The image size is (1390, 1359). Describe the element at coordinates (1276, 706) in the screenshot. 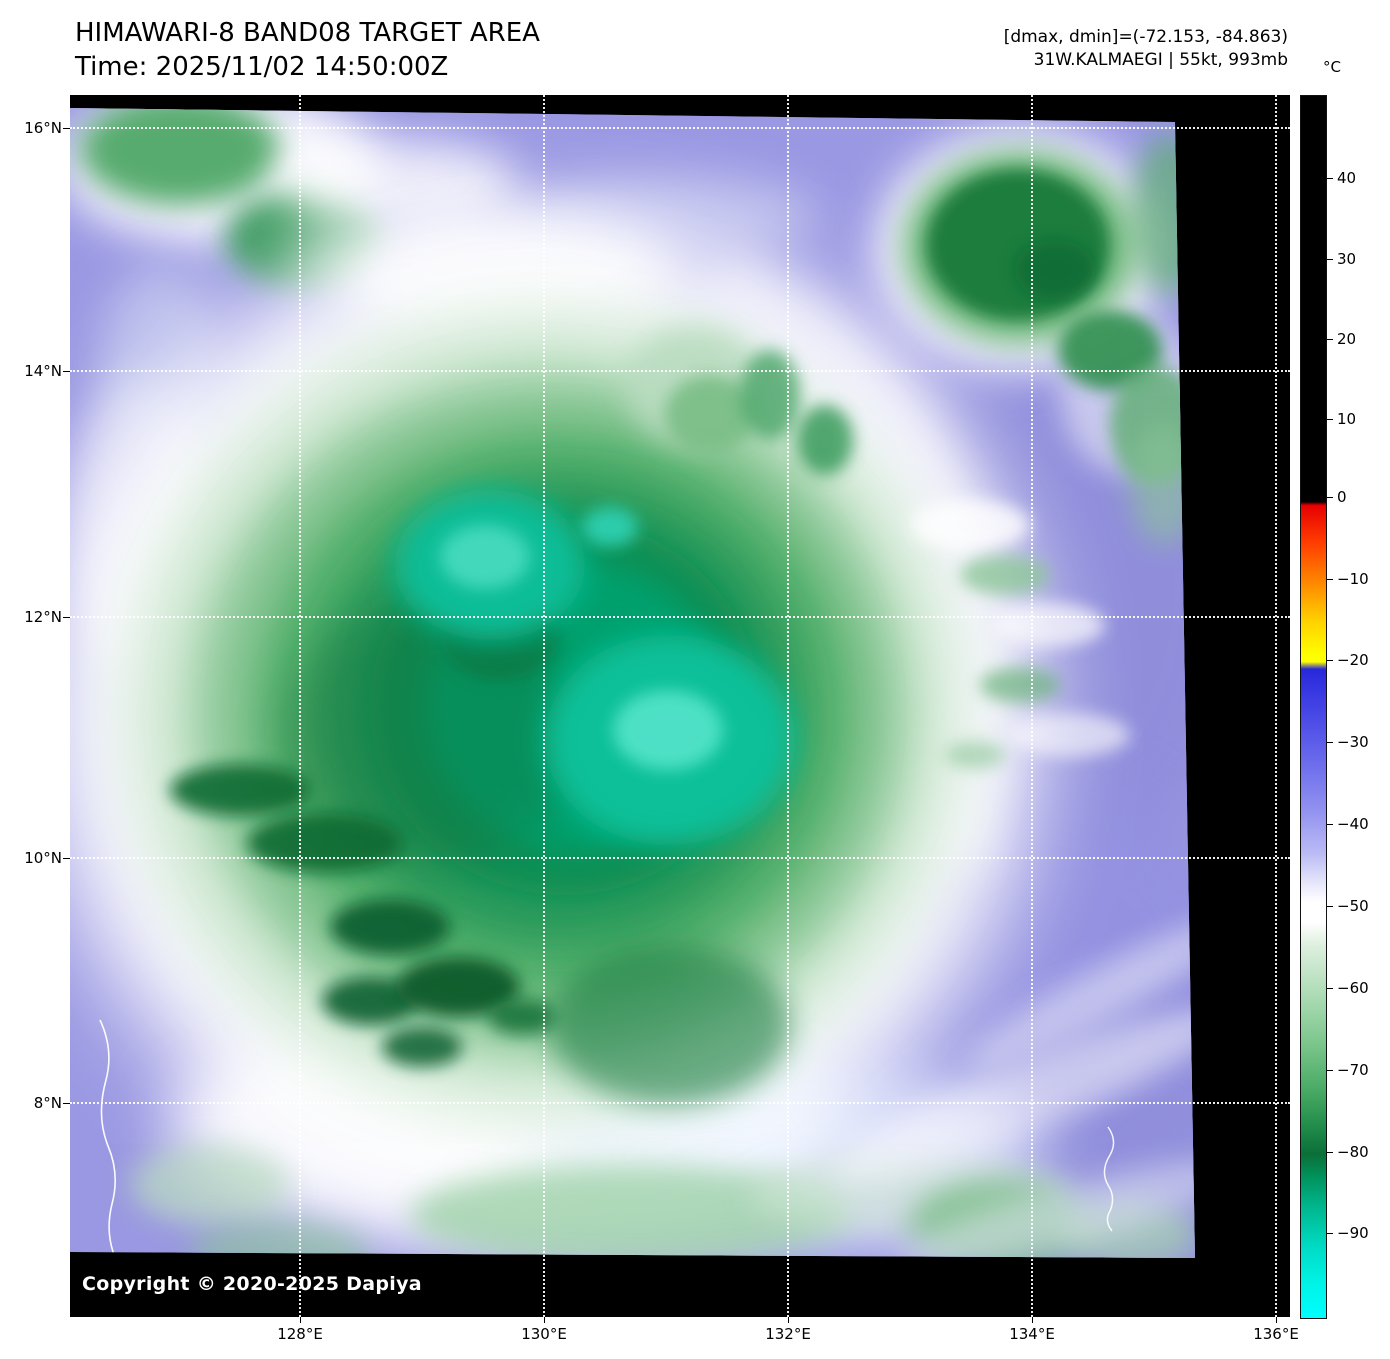

I see `gridline-lon-136e` at that location.